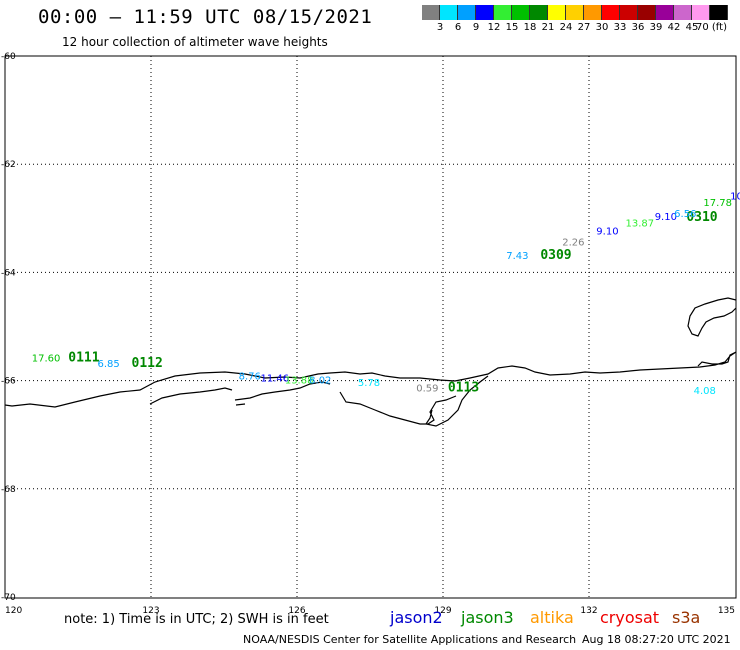  I want to click on wave-height-label: 8.76, so click(250, 377).